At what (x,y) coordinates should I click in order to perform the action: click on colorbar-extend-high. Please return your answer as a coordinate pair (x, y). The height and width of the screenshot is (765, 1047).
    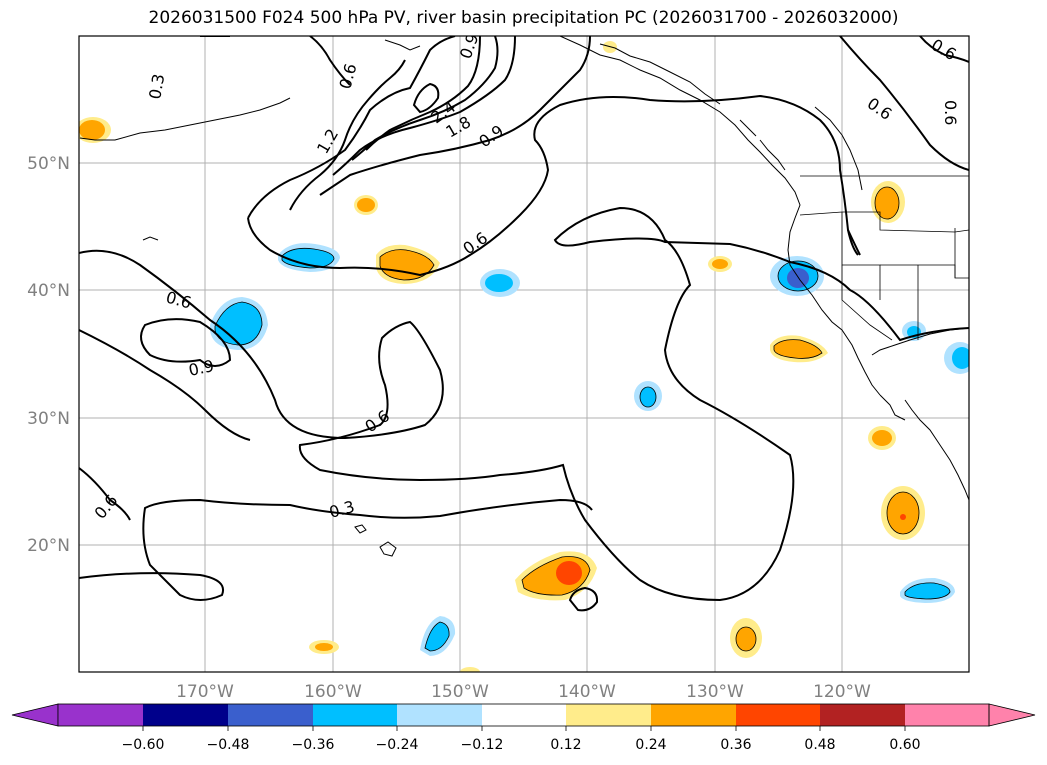
    Looking at the image, I should click on (1012, 715).